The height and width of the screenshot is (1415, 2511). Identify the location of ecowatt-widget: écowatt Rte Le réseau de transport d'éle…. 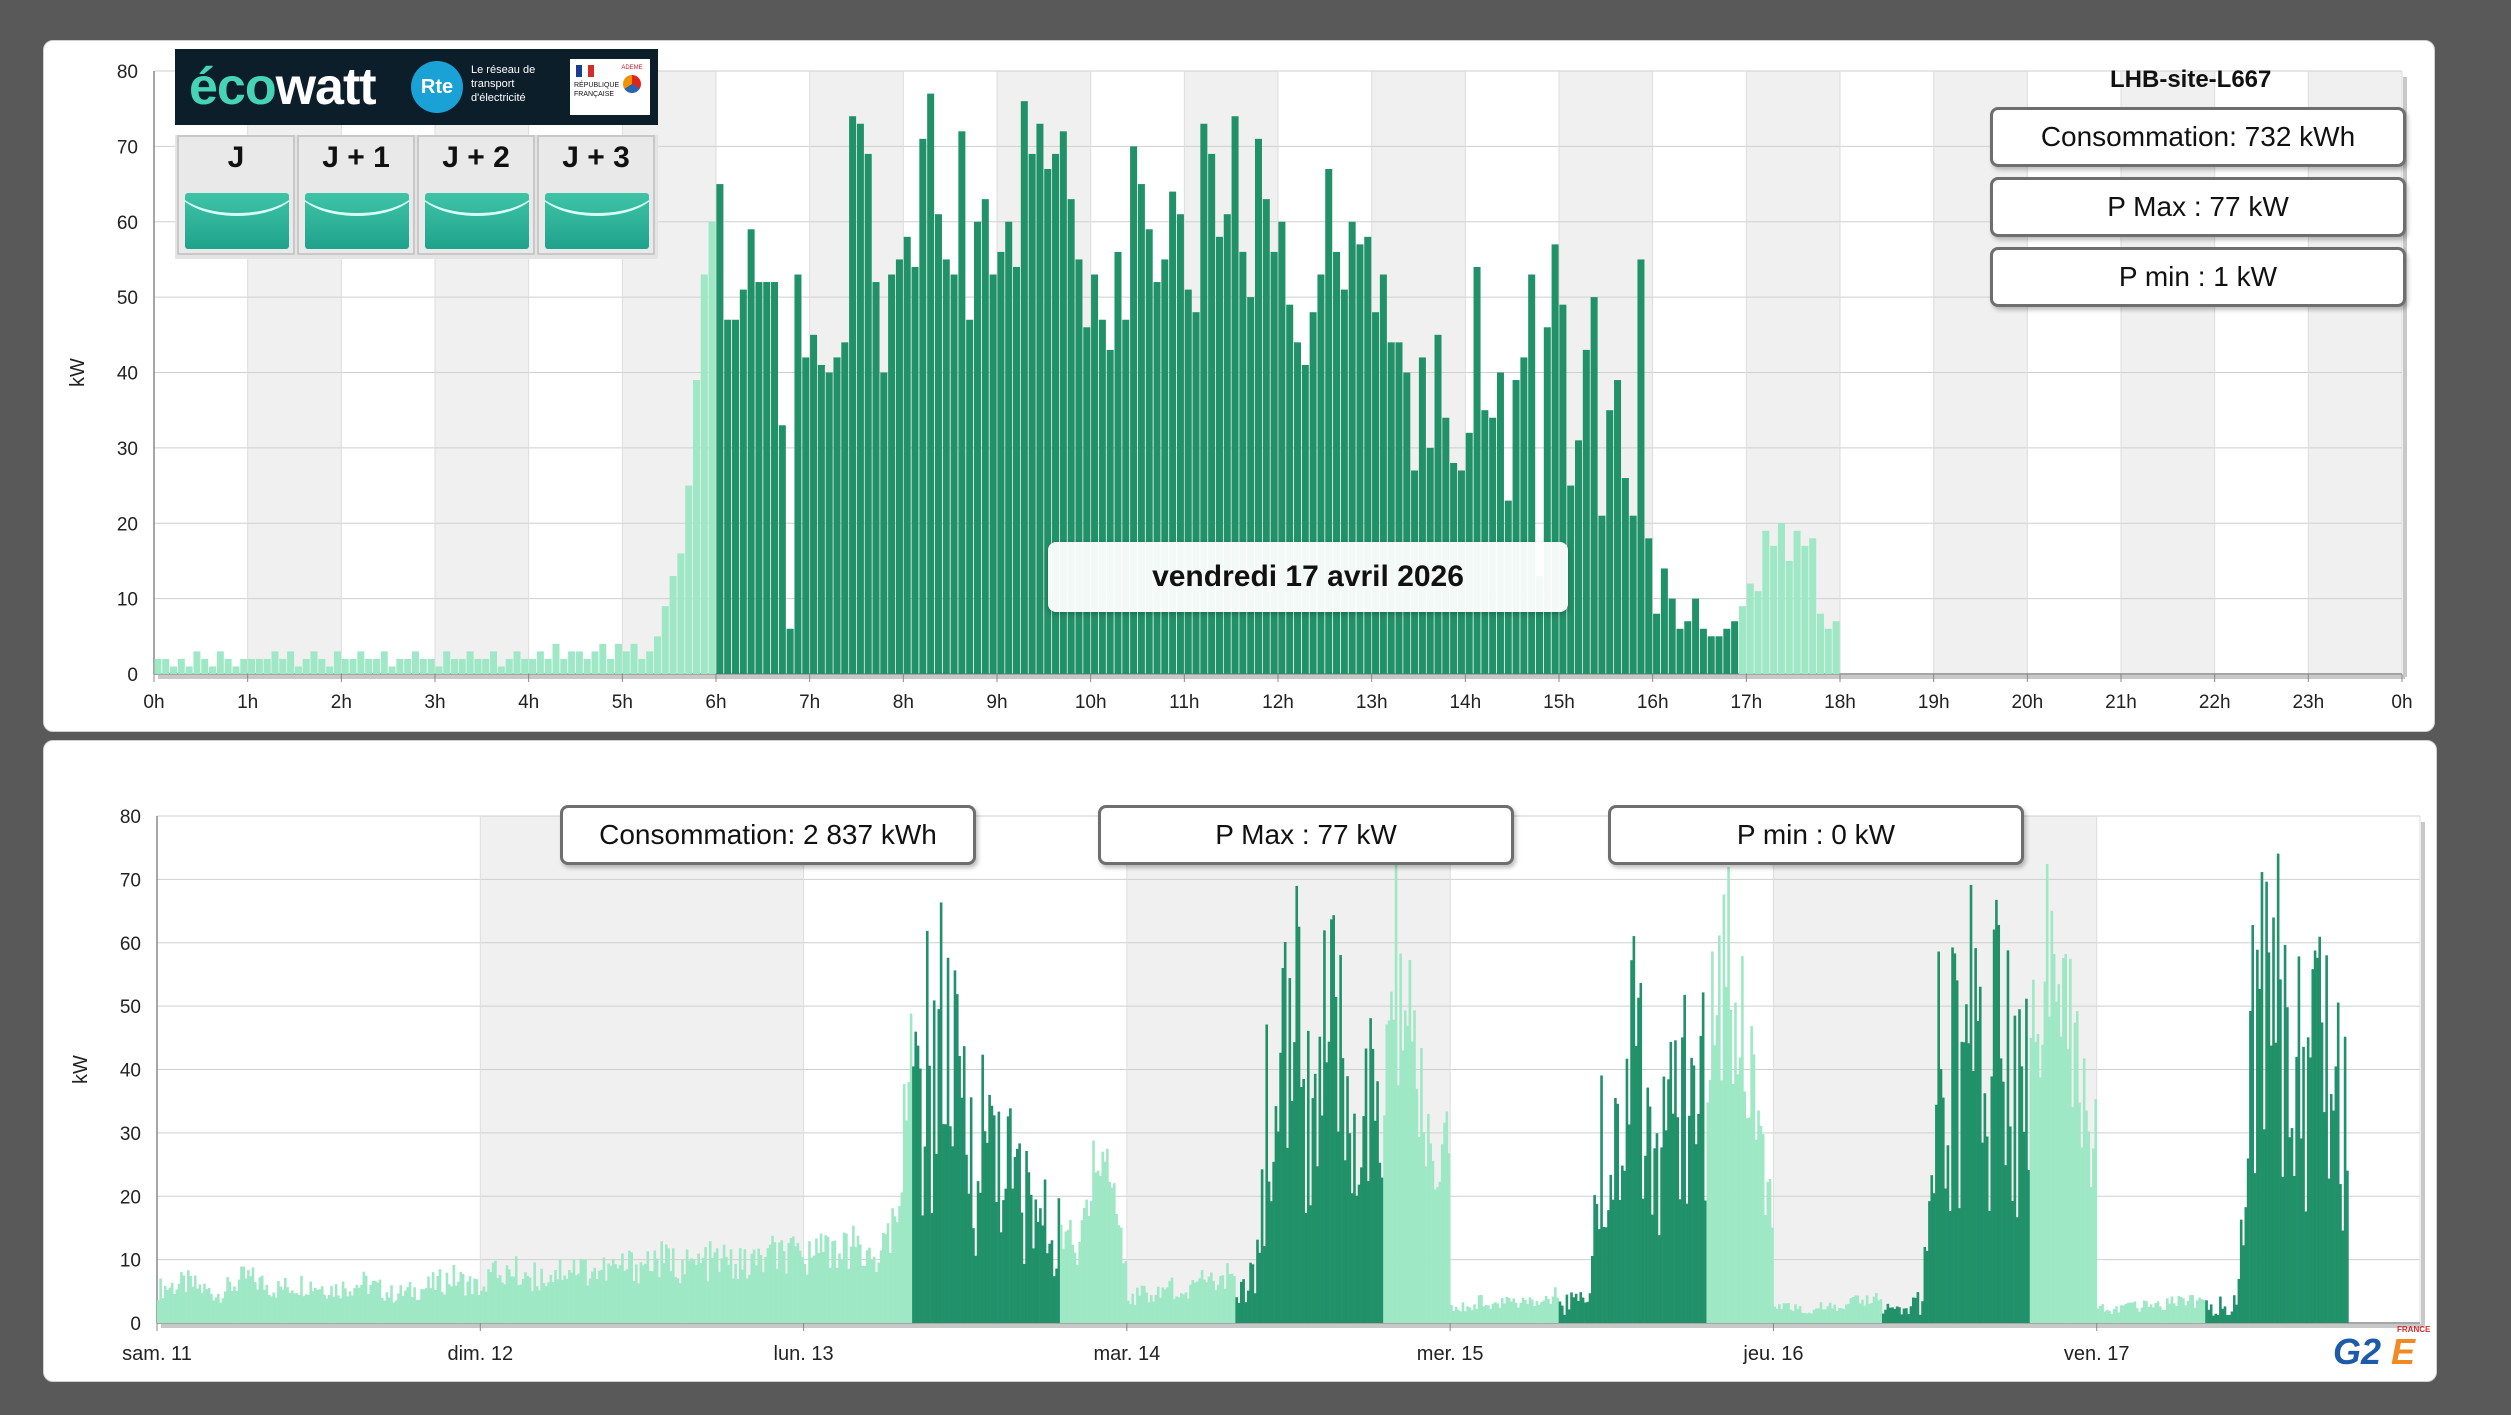
(416, 154).